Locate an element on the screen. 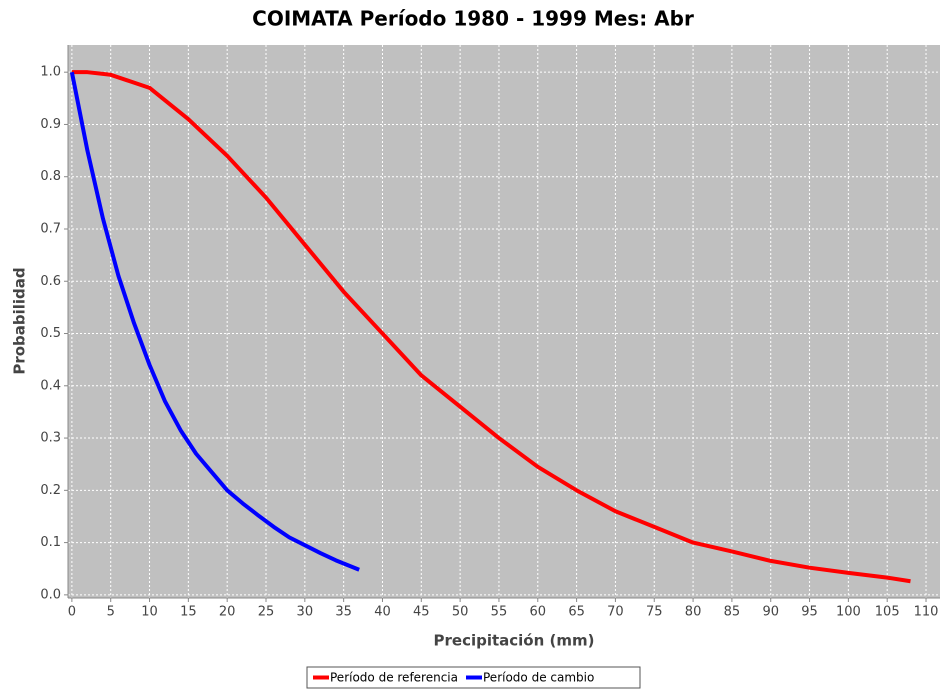 This screenshot has height=692, width=946. x-tick-label: 55 is located at coordinates (499, 612).